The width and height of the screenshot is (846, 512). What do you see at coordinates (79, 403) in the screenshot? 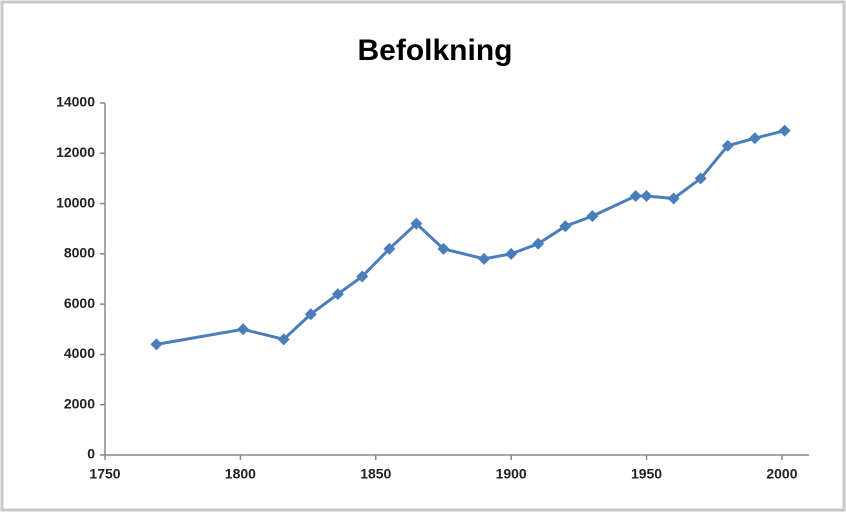
I see `y-tick-label: 2000` at bounding box center [79, 403].